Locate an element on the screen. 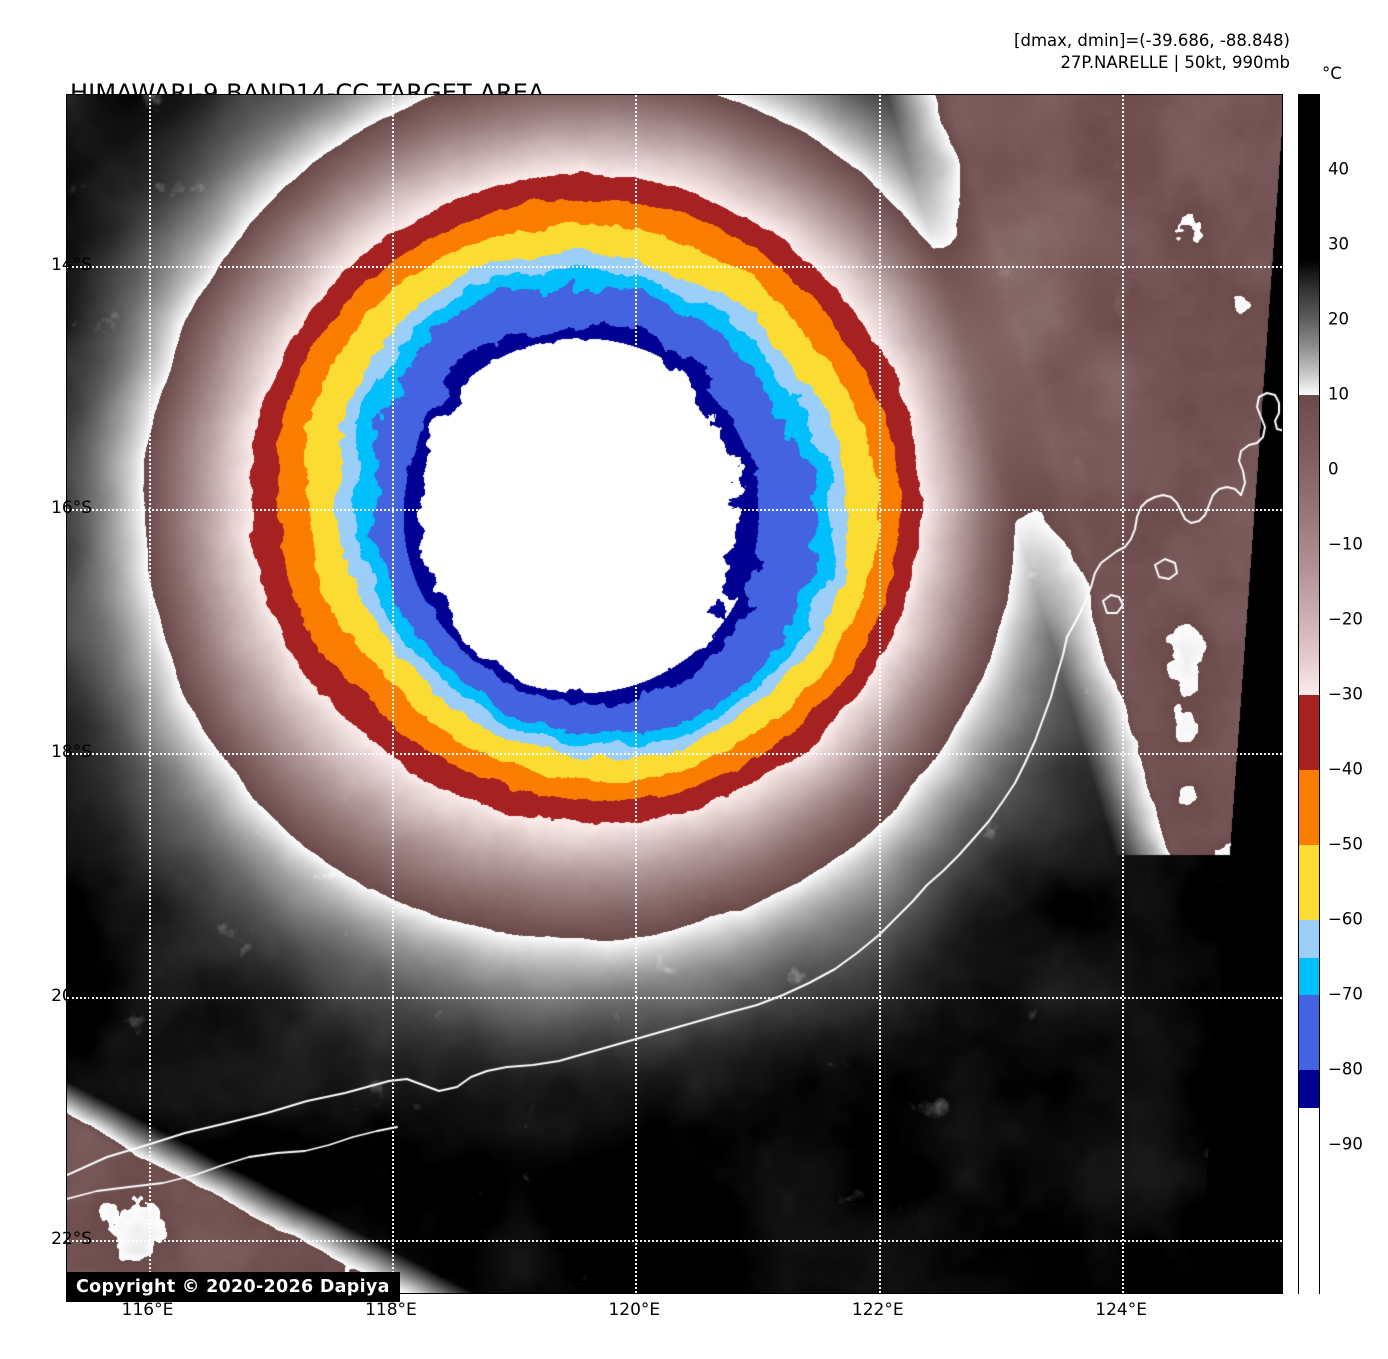 This screenshot has height=1359, width=1388. colorbar-tick-1: 30 is located at coordinates (1338, 244).